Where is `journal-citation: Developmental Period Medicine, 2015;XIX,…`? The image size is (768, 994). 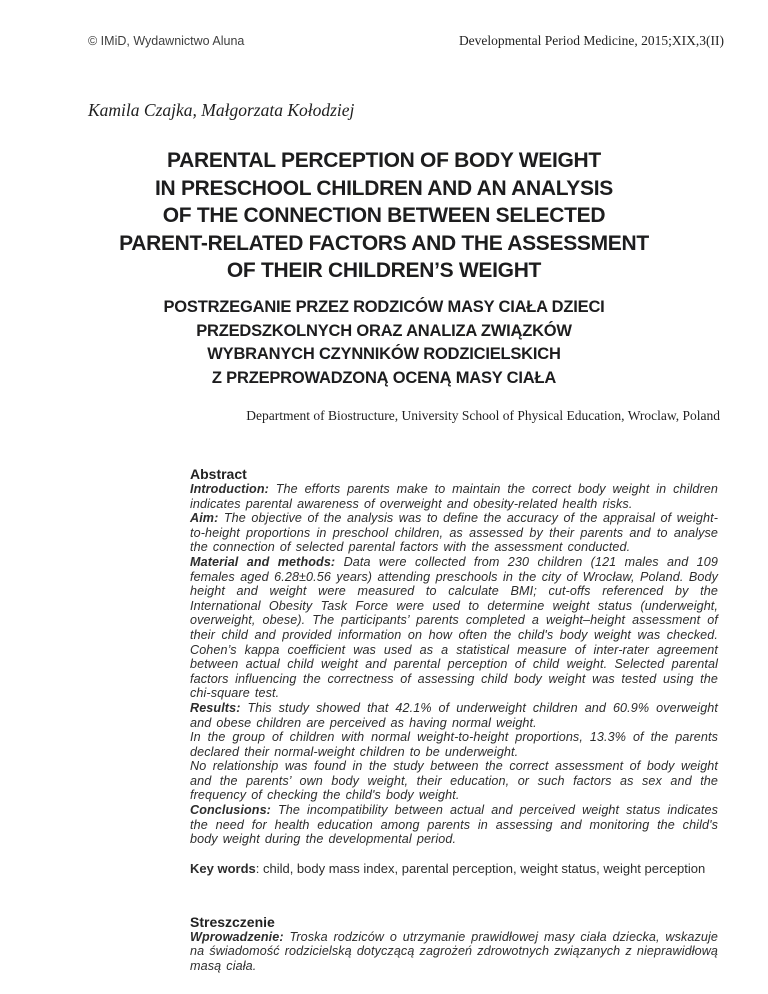
journal-citation: Developmental Period Medicine, 2015;XIX,… is located at coordinates (591, 40).